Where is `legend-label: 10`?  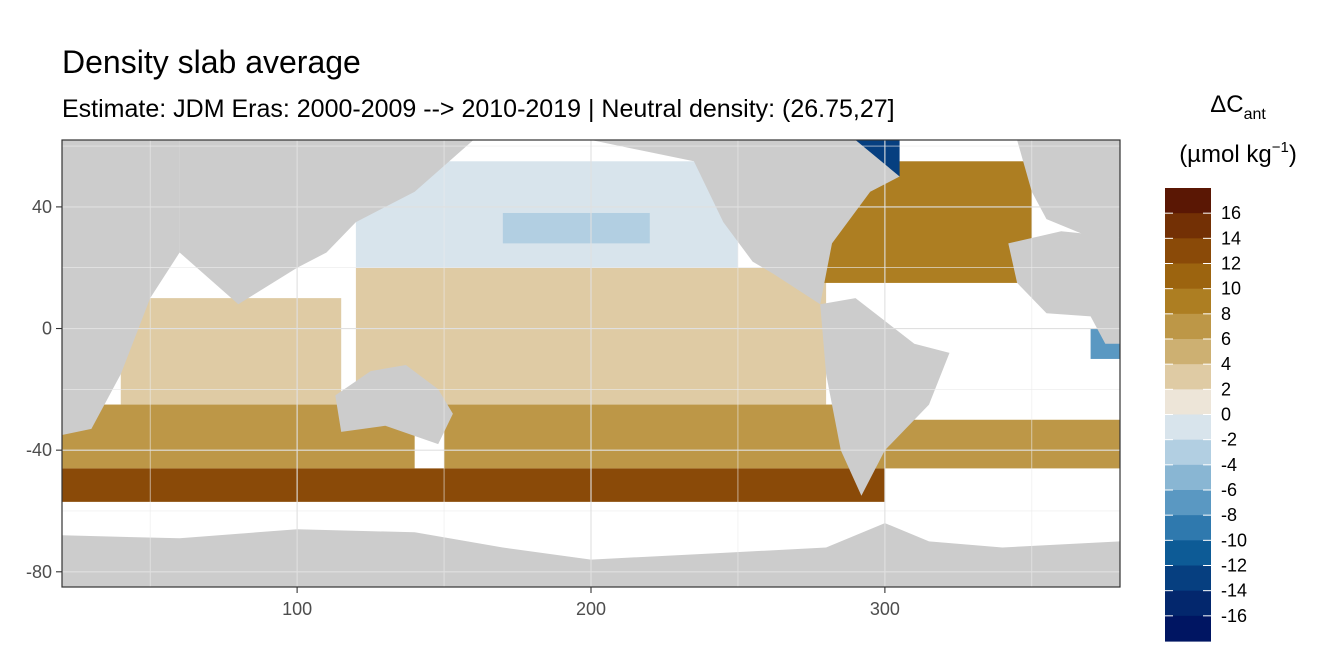 legend-label: 10 is located at coordinates (1231, 289).